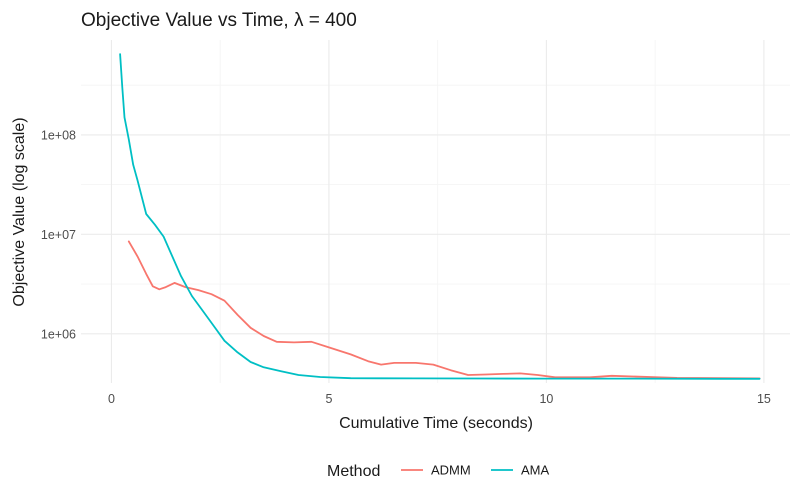 Image resolution: width=800 pixels, height=500 pixels. What do you see at coordinates (439, 399) in the screenshot?
I see `x-axis-ticks: 0 5 10 15` at bounding box center [439, 399].